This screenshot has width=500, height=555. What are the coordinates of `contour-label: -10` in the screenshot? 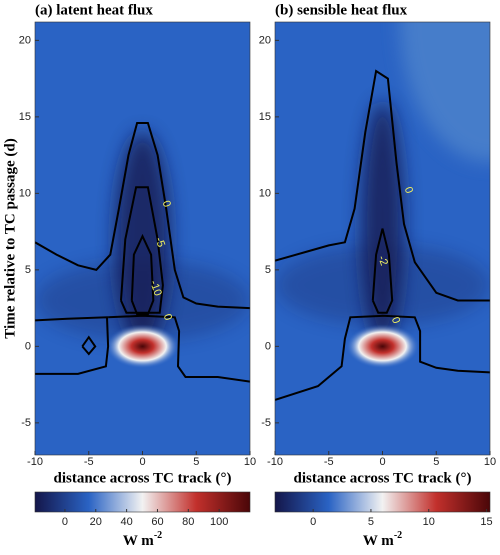 It's located at (155, 288).